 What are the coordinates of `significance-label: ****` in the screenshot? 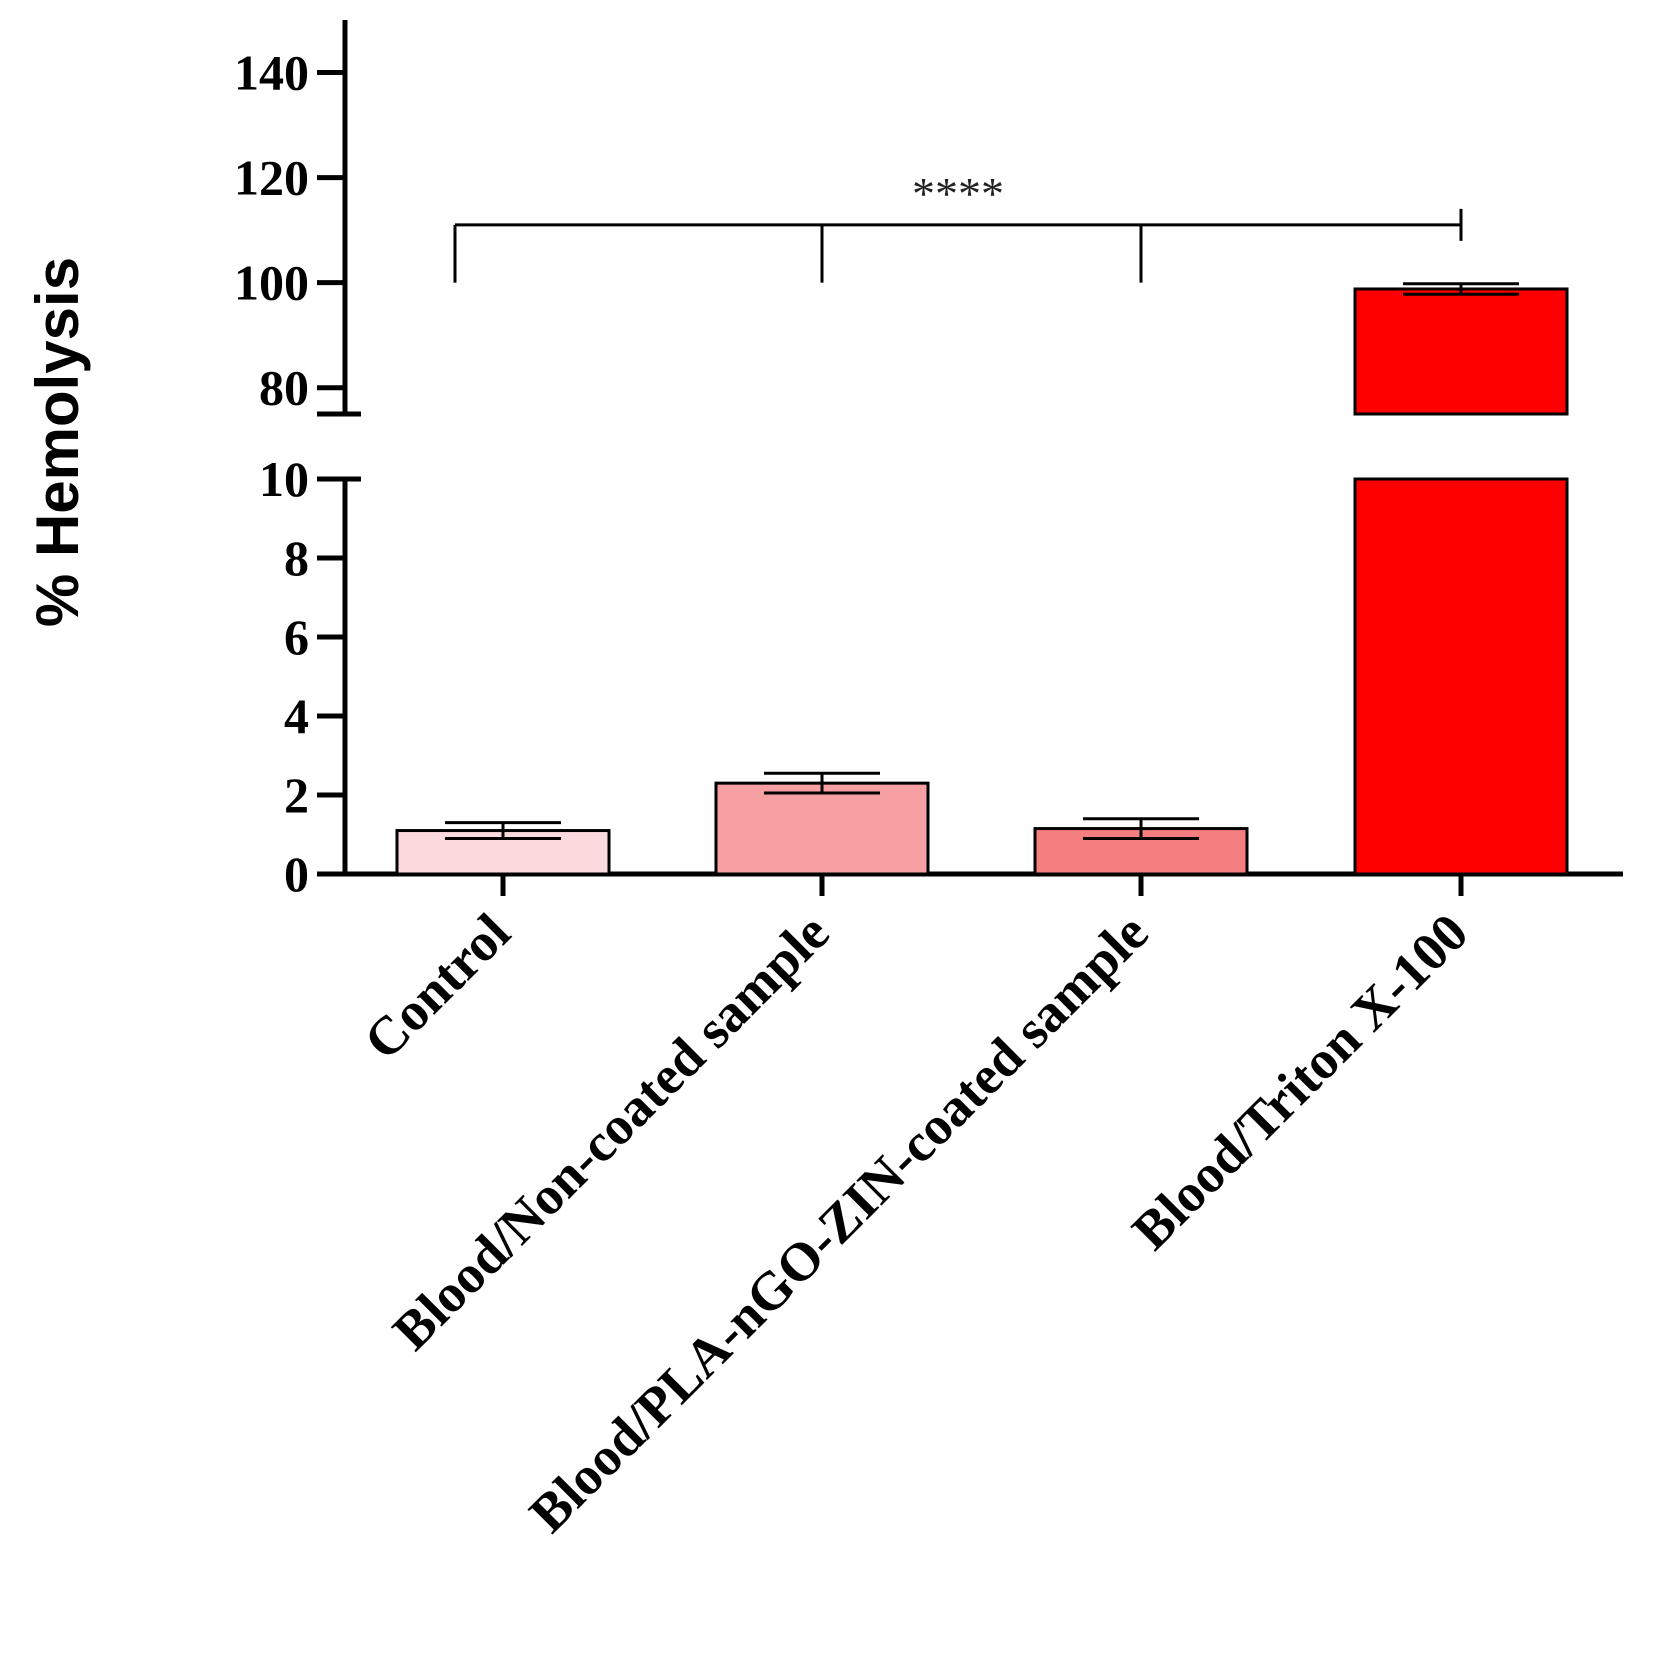 It's located at (958, 193).